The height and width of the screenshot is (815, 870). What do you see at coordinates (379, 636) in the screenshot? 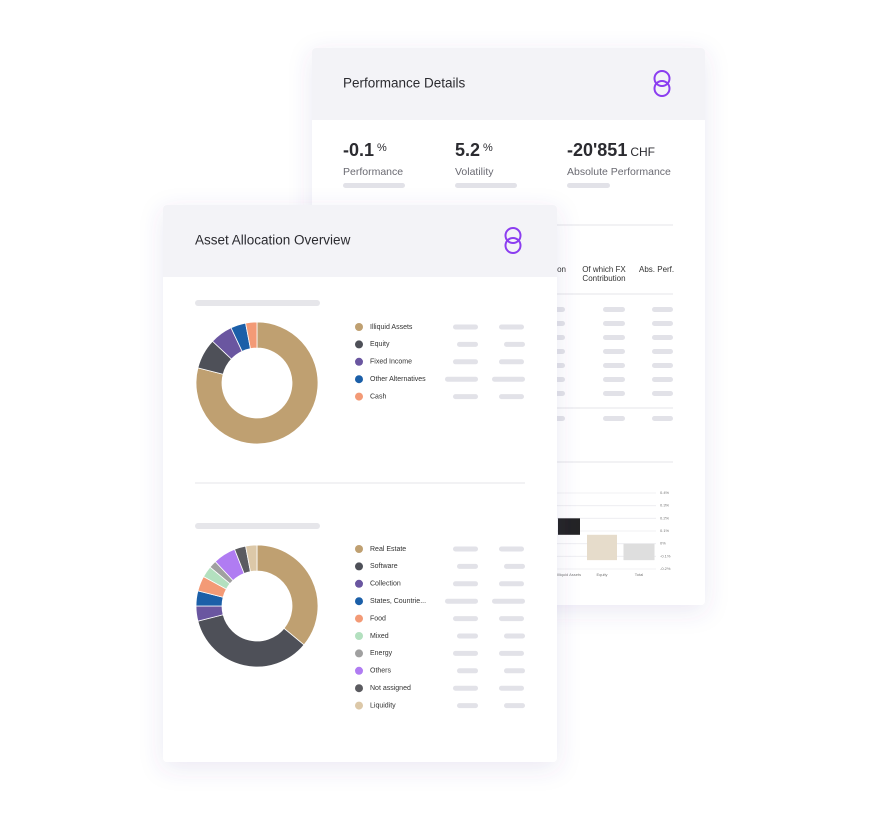
I see `legend-label: Mixed` at bounding box center [379, 636].